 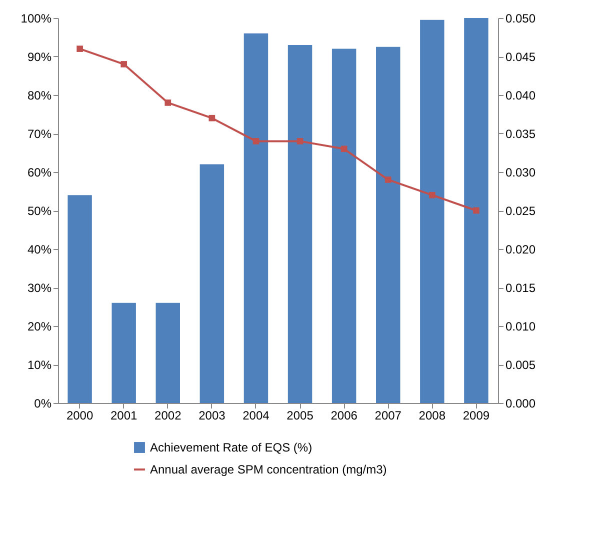 What do you see at coordinates (39, 288) in the screenshot?
I see `y-tick-label: 30%` at bounding box center [39, 288].